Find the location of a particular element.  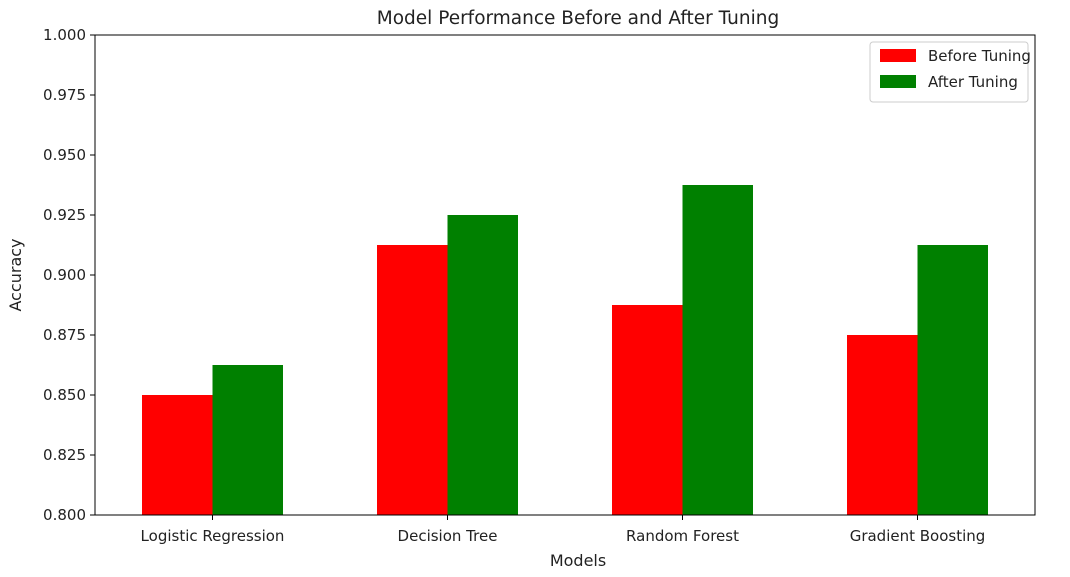

legend-items: Before Tuning After Tuning is located at coordinates (955, 69).